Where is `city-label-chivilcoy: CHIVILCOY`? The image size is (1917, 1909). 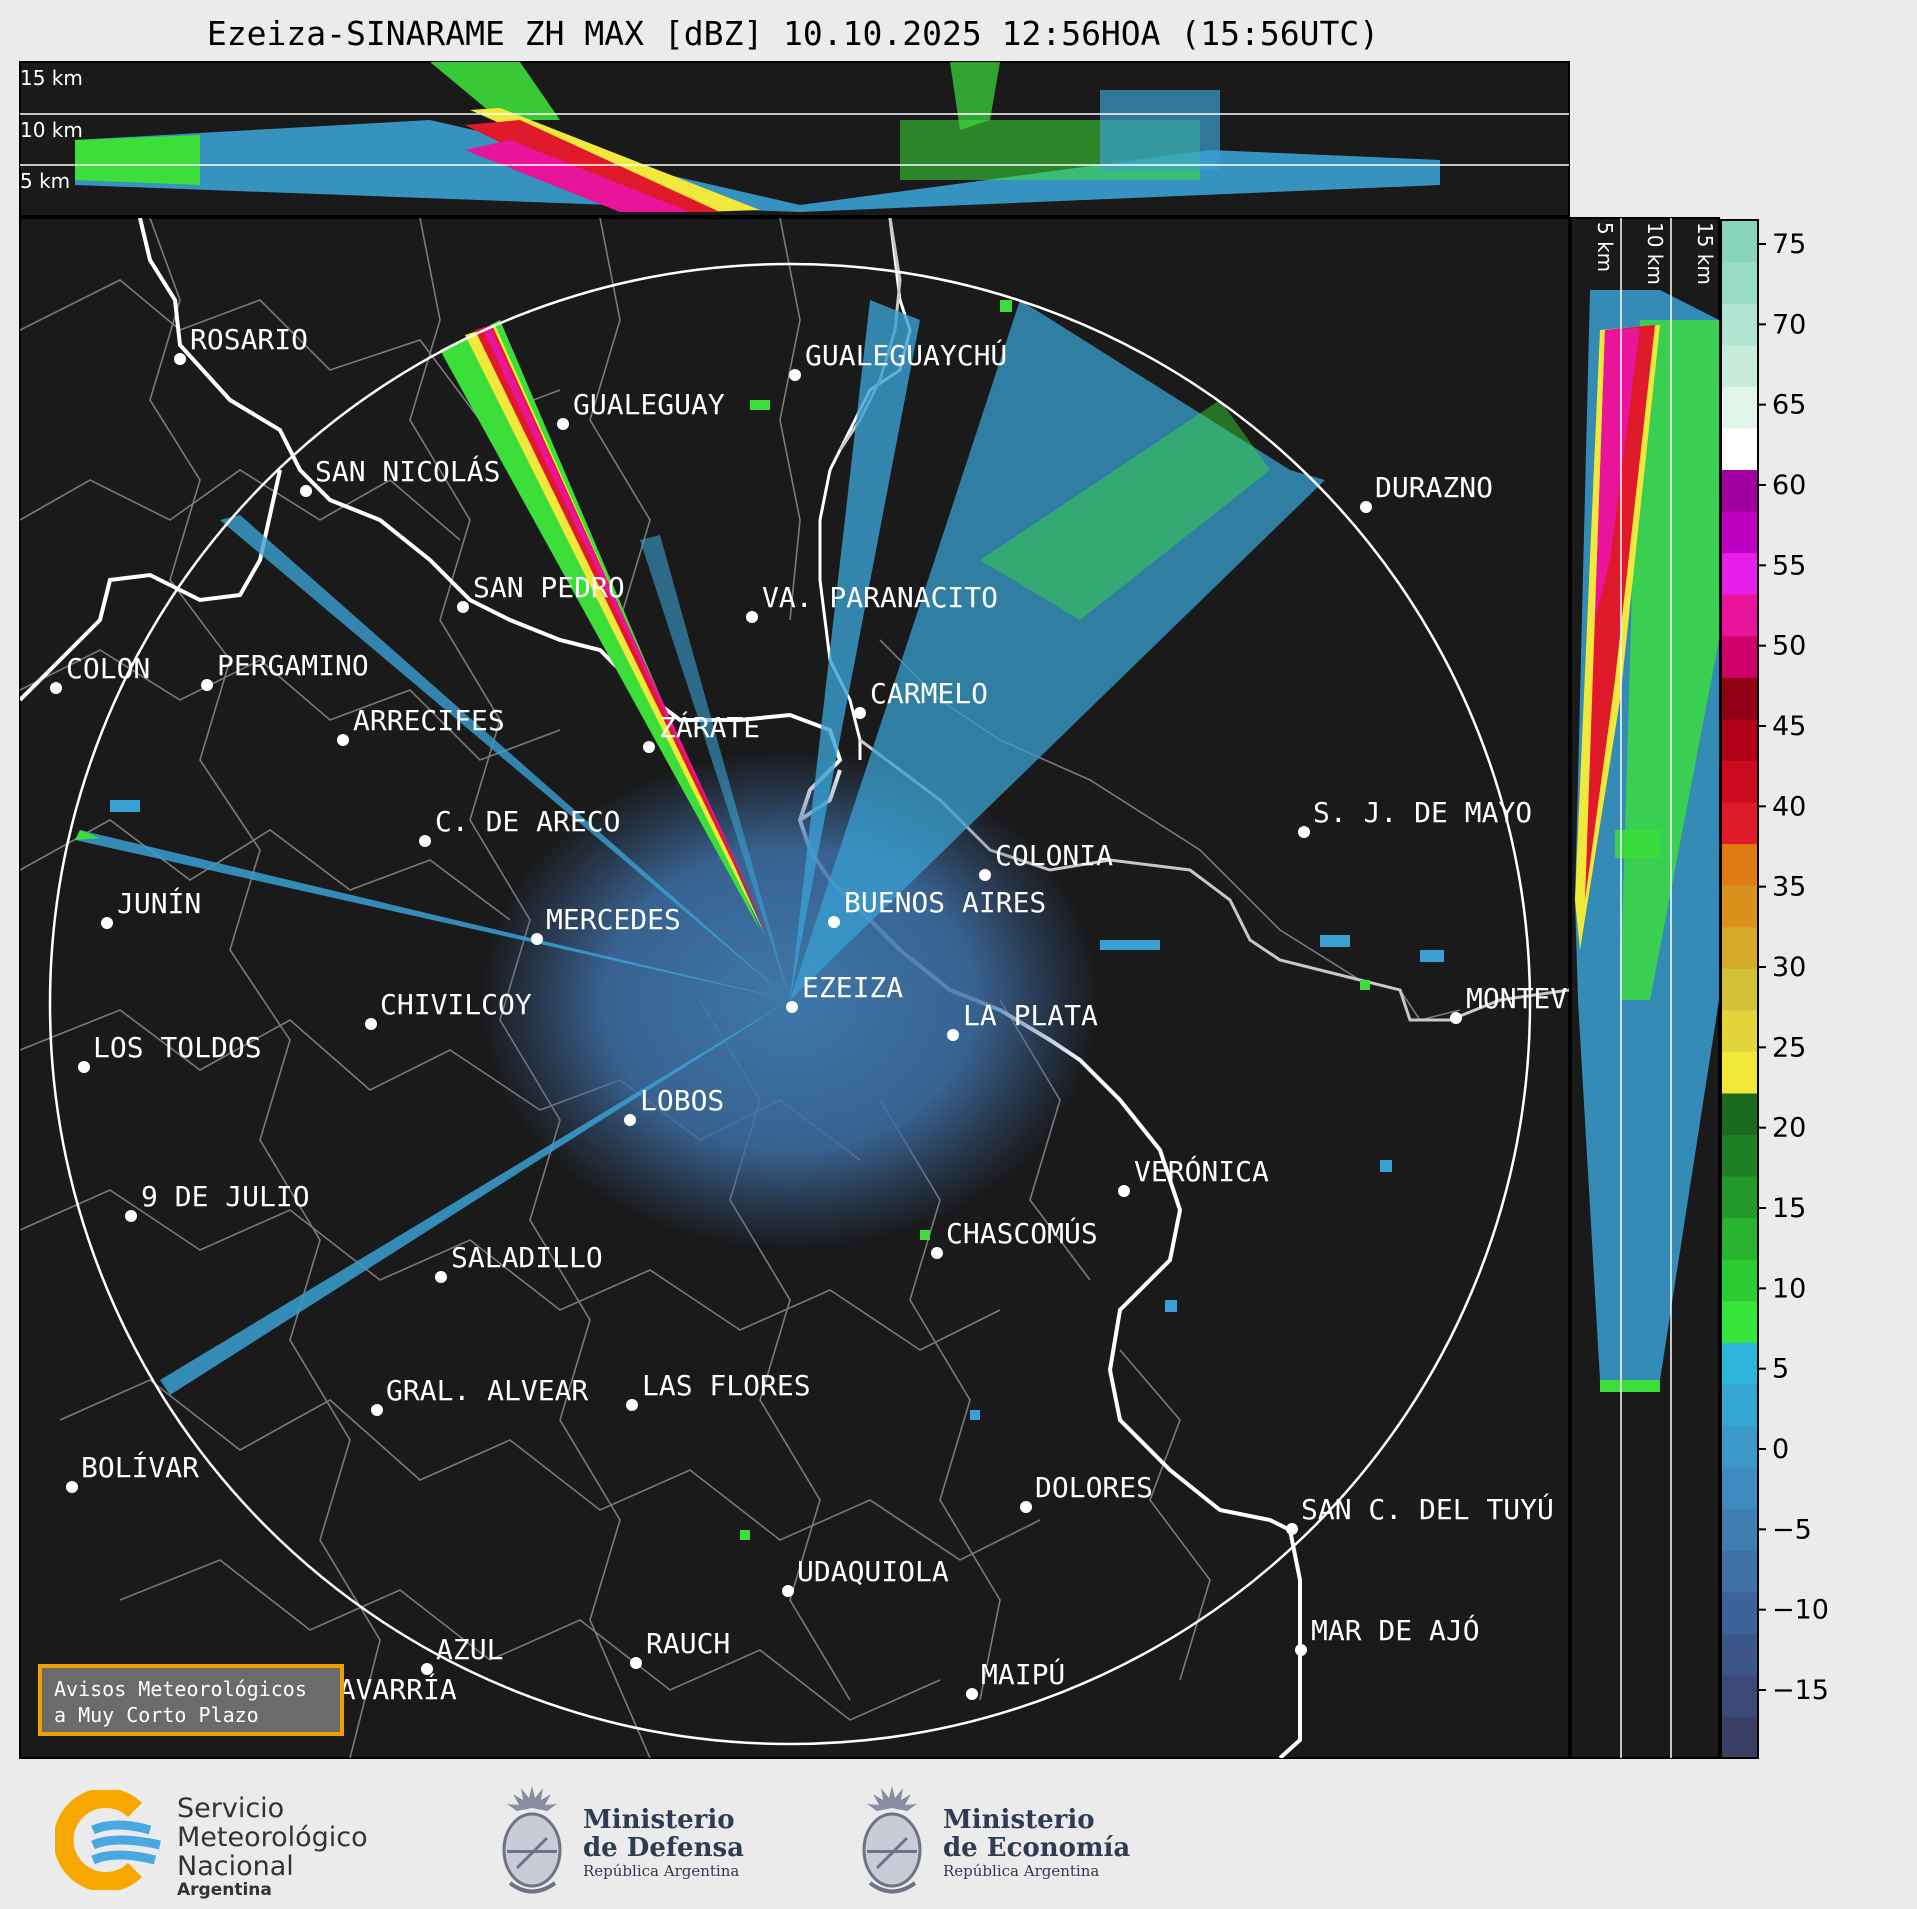 city-label-chivilcoy: CHIVILCOY is located at coordinates (456, 1004).